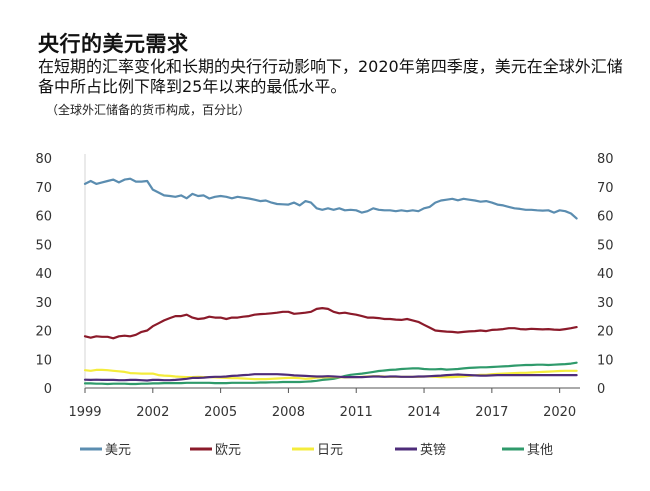 The width and height of the screenshot is (650, 491). What do you see at coordinates (43, 274) in the screenshot?
I see `y-tick-label-left: 40` at bounding box center [43, 274].